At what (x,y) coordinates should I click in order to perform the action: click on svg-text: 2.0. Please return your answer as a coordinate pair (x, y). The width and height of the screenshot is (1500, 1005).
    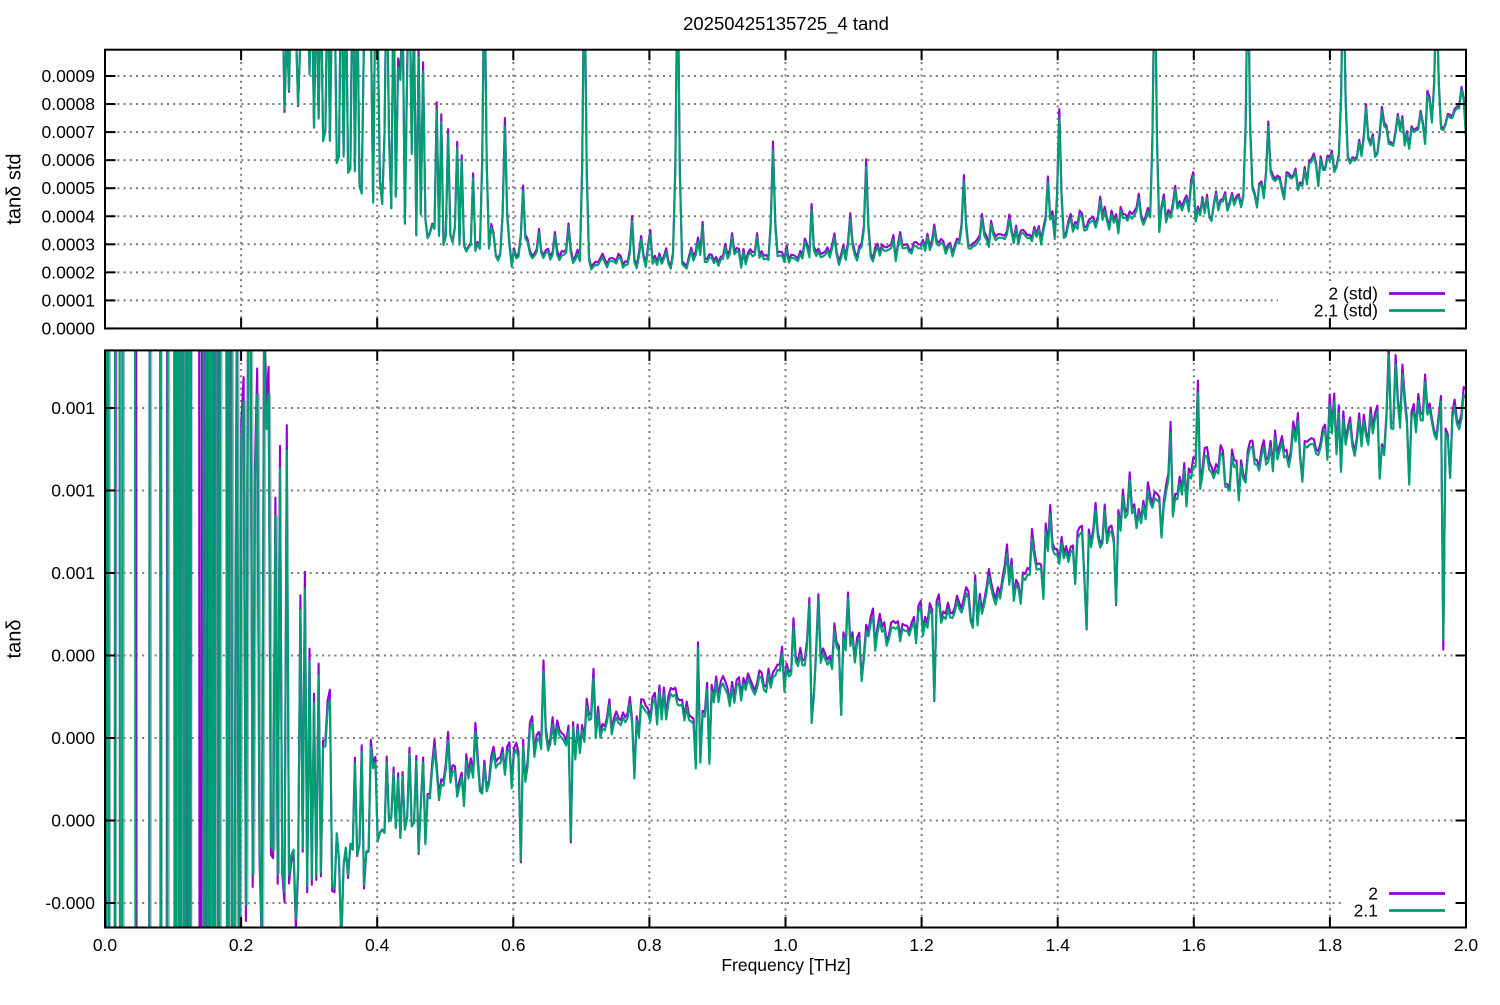
    Looking at the image, I should click on (1466, 945).